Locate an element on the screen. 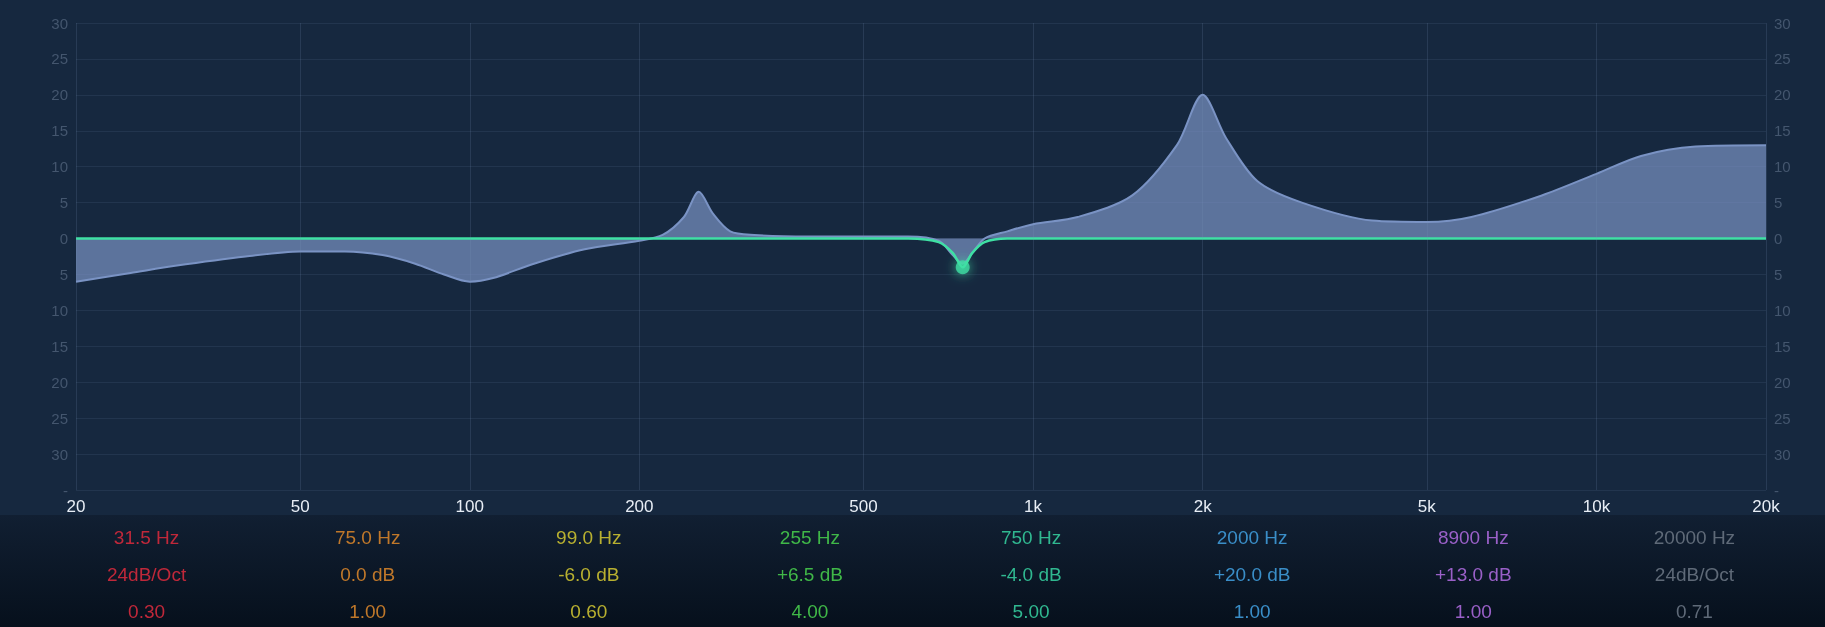  text: +20.0 dB is located at coordinates (1252, 575).